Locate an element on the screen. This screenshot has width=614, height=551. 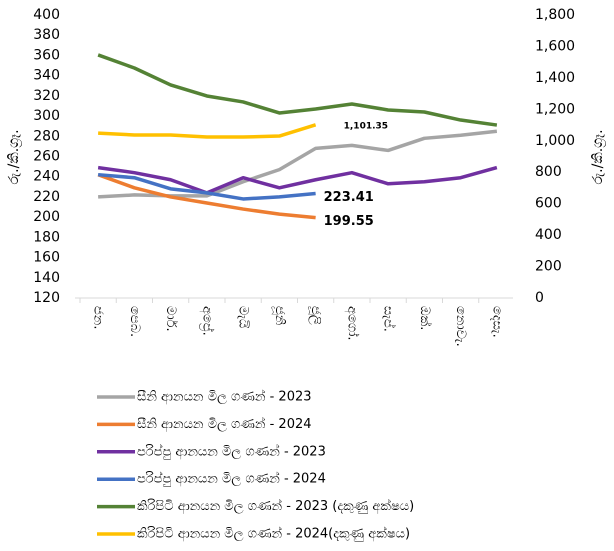
legend-label: සීනි ආනයන මිල ගණන් - 2024 is located at coordinates (224, 424).